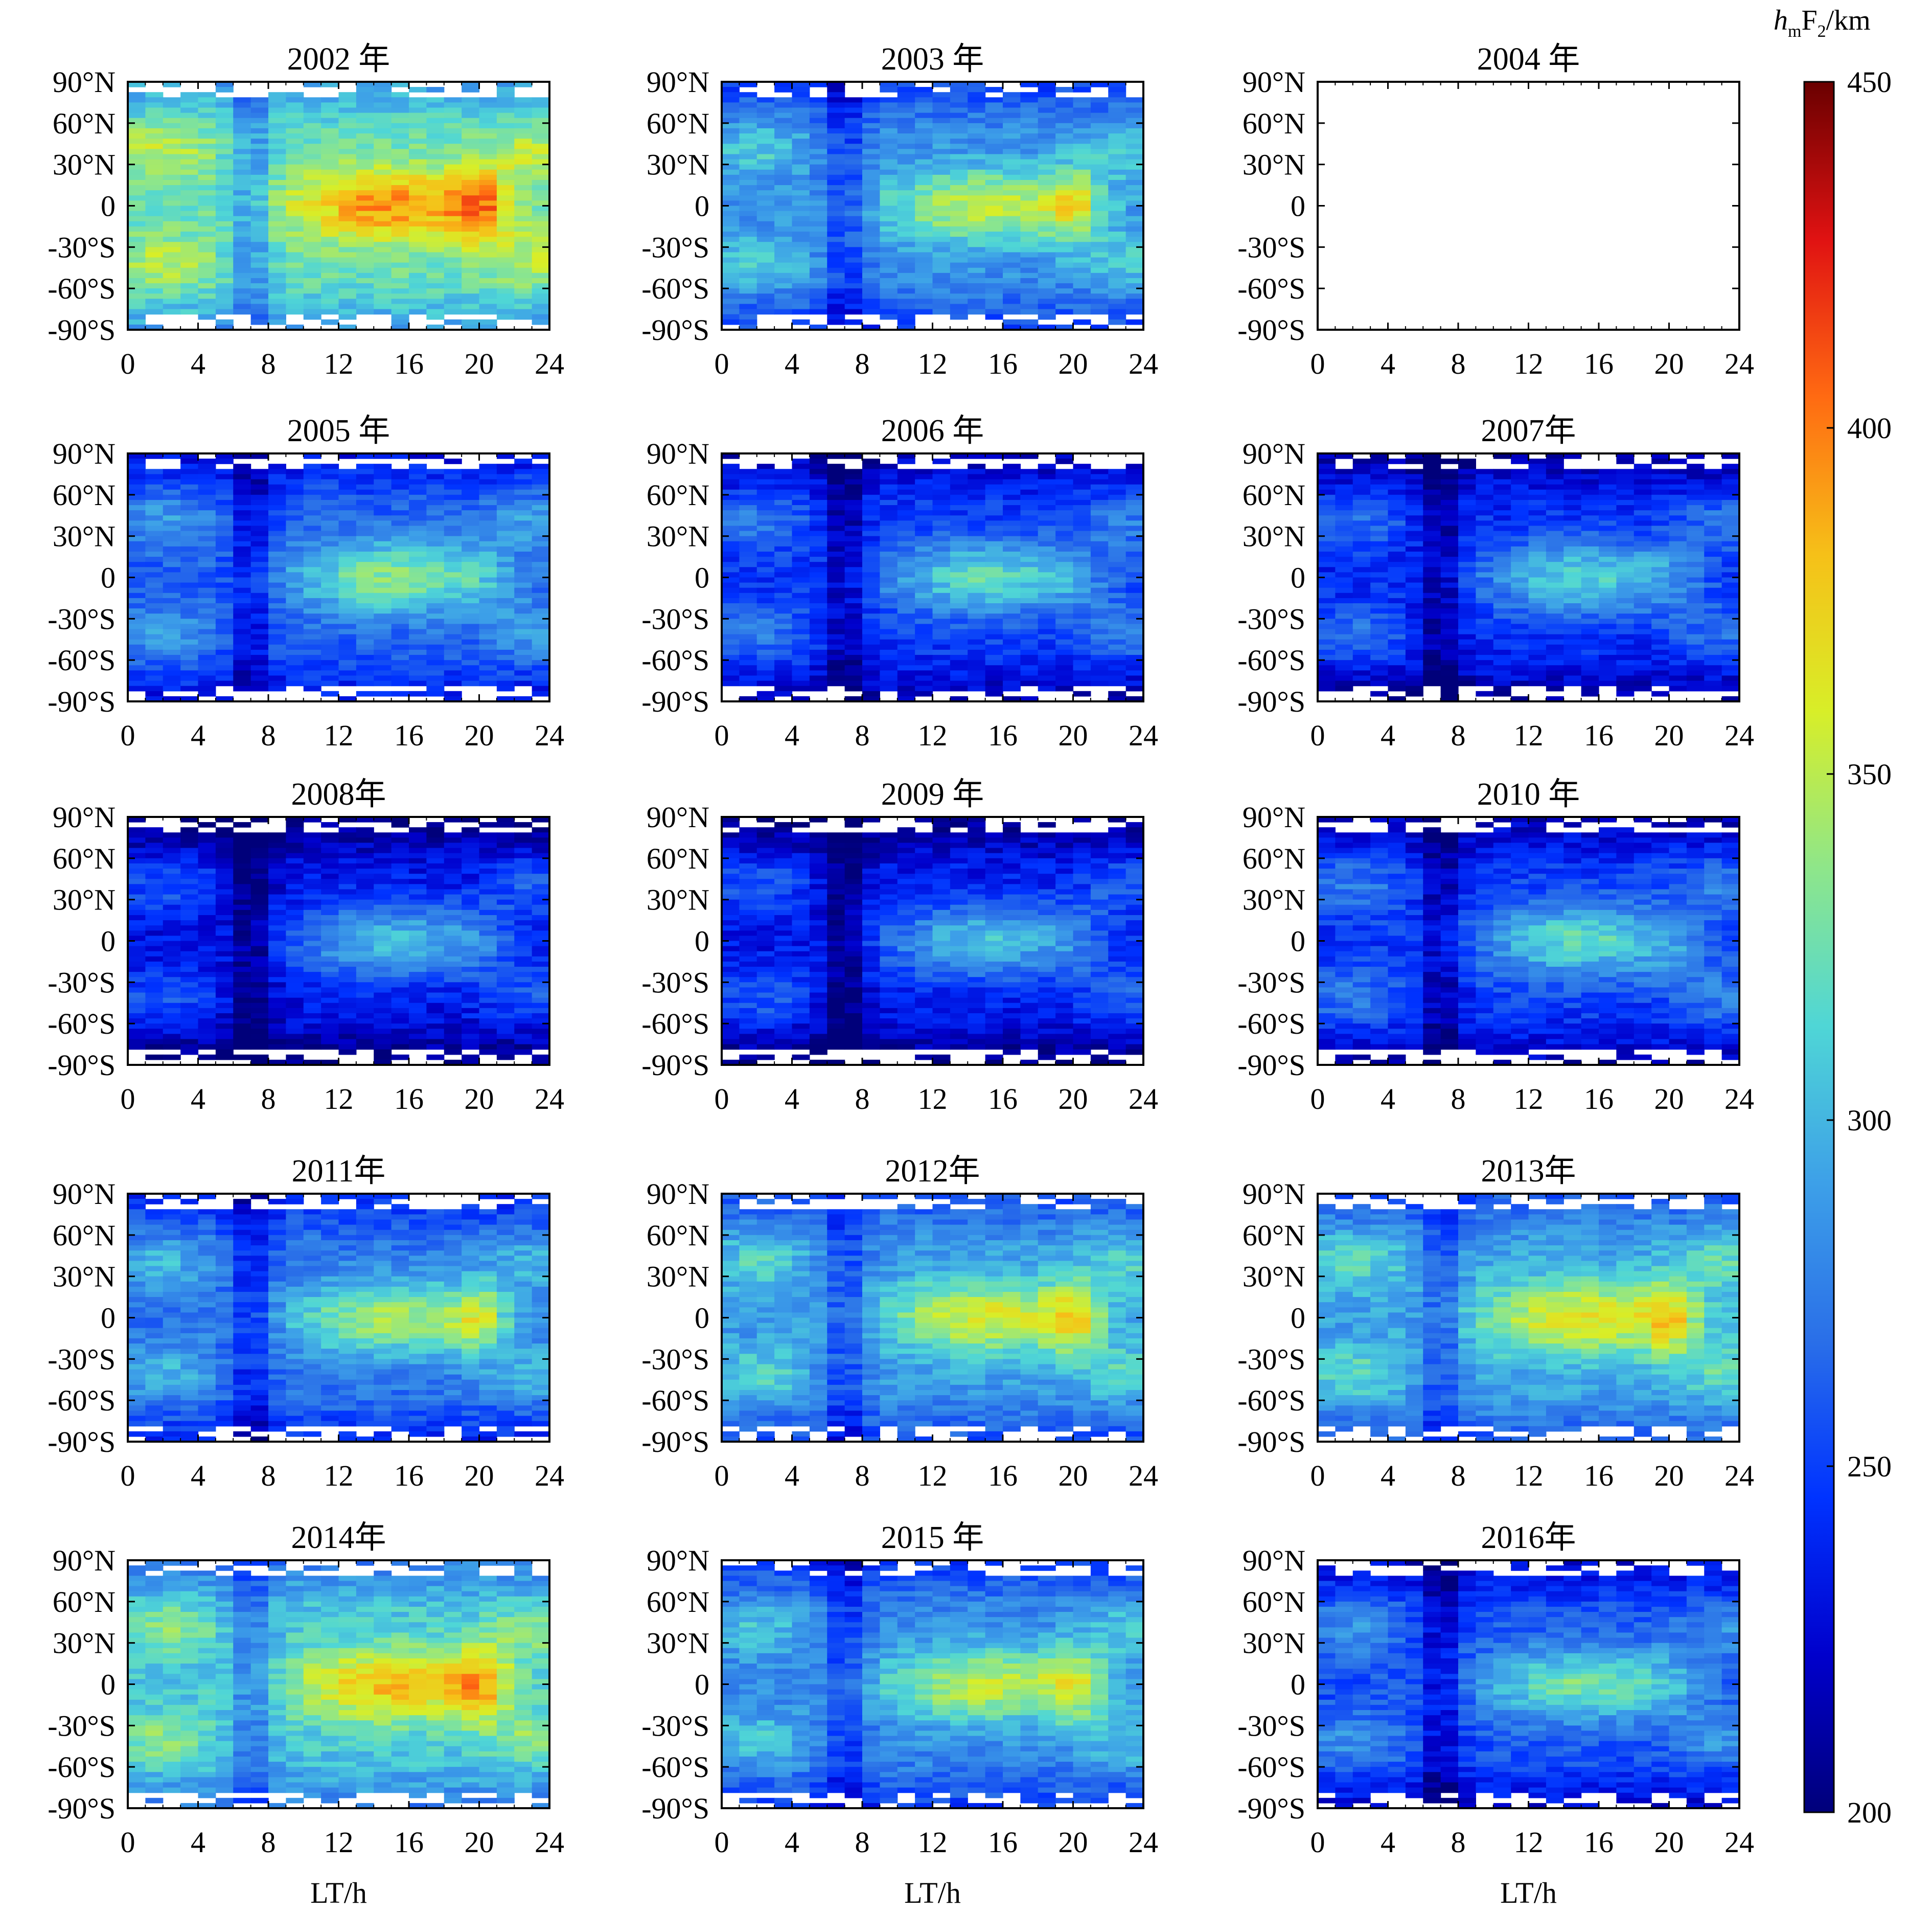 This screenshot has height=1913, width=1932. I want to click on x-tick-label: 4, so click(792, 363).